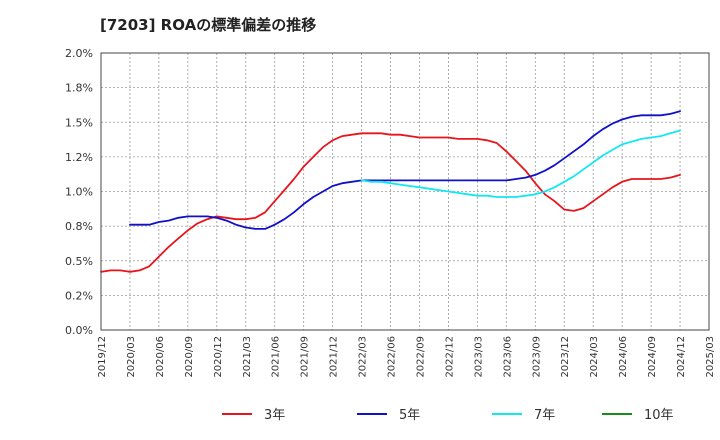  Describe the element at coordinates (420, 357) in the screenshot. I see `x-tick-label: 2022/09` at that location.